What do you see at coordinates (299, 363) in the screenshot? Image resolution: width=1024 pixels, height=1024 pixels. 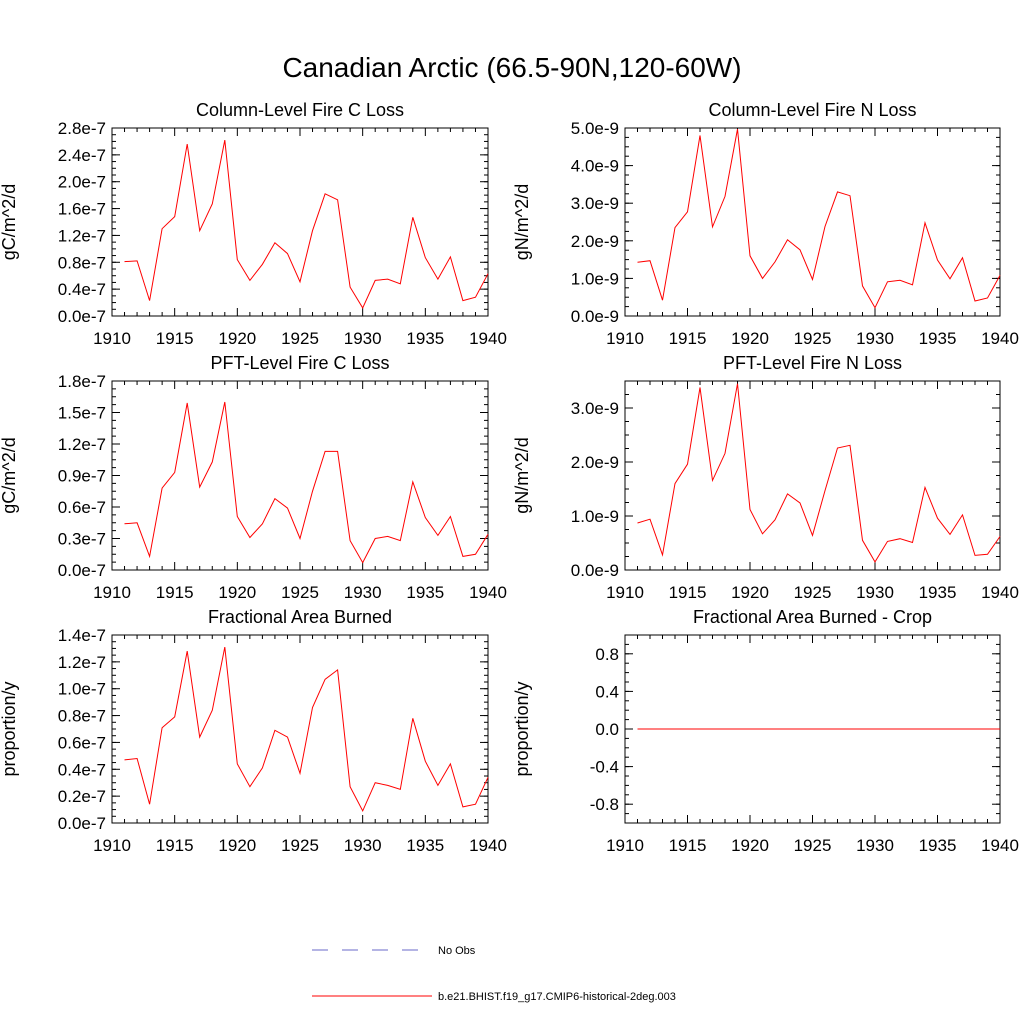 I see `panel-title: PFT-Level Fire C Loss` at bounding box center [299, 363].